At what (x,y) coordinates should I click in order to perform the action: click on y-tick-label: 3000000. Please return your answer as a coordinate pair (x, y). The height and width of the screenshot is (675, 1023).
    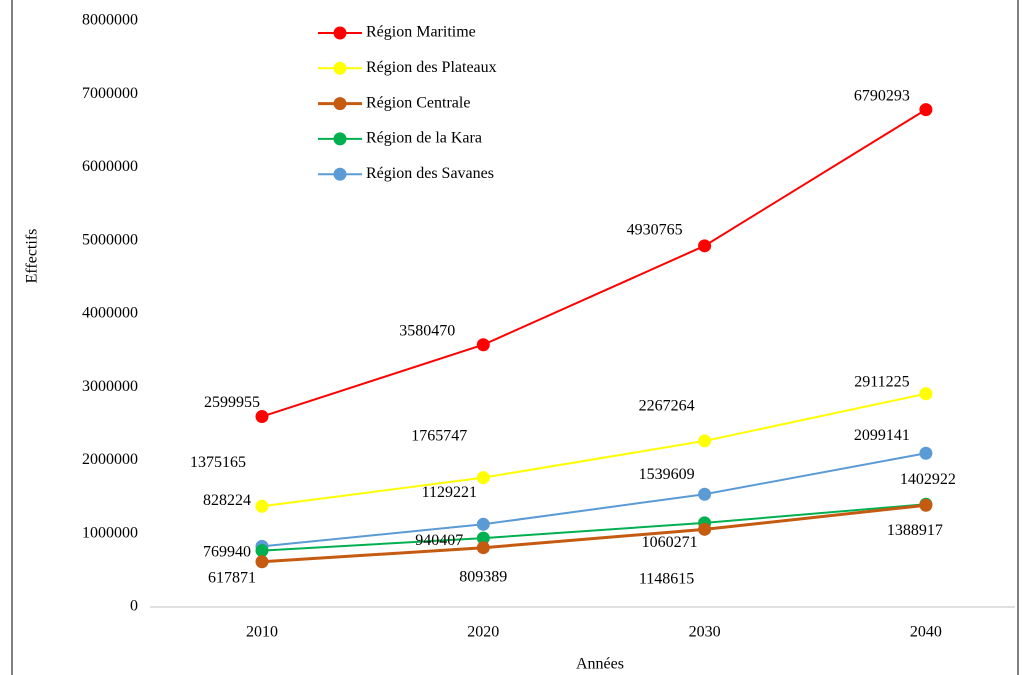
    Looking at the image, I should click on (110, 386).